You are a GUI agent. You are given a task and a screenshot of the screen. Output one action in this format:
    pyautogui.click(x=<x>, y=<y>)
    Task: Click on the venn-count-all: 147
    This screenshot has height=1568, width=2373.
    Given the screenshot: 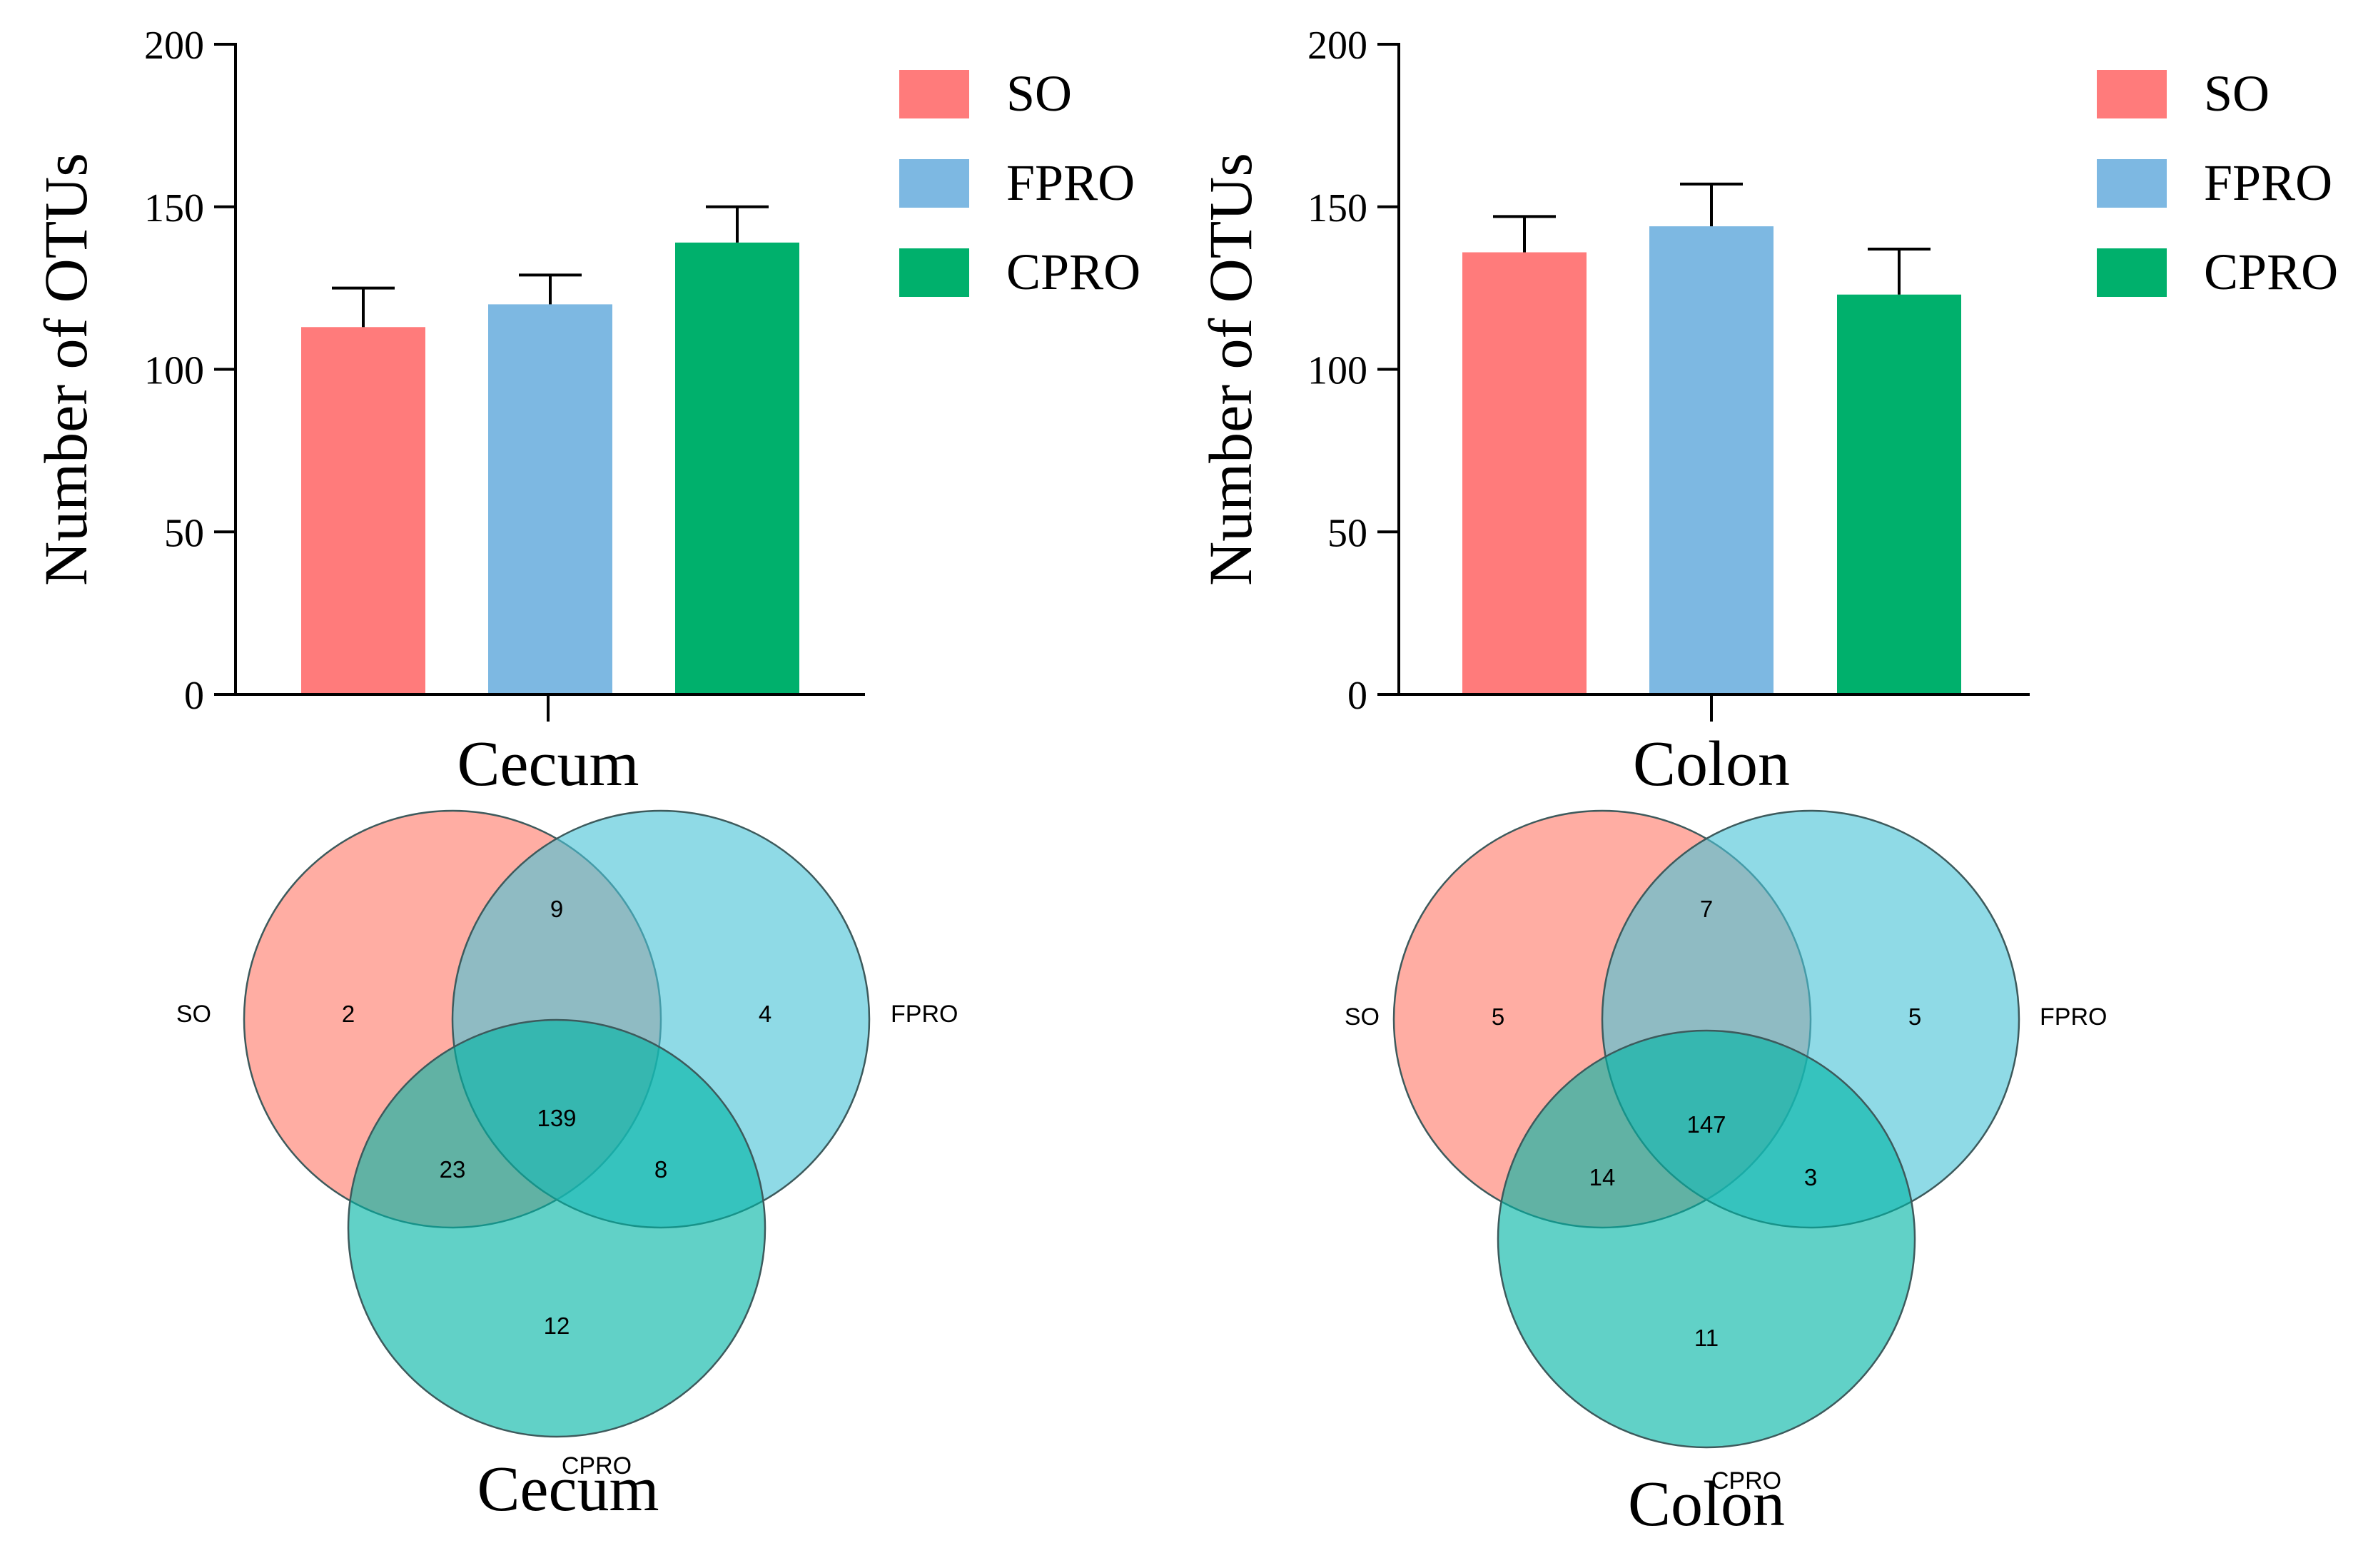 What is the action you would take?
    pyautogui.click(x=1706, y=1124)
    